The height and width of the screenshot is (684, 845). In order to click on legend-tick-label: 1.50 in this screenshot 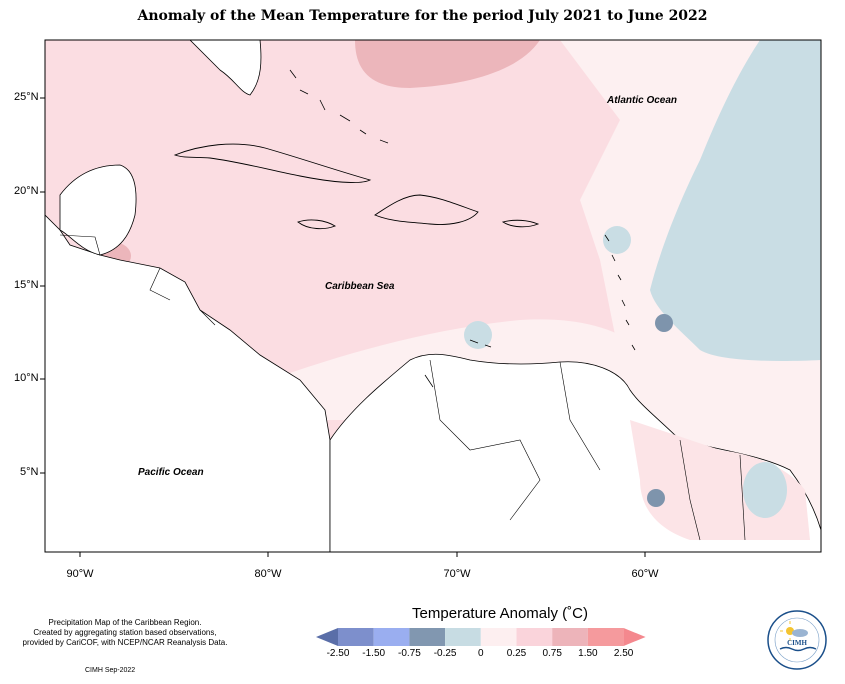, I will do `click(588, 653)`.